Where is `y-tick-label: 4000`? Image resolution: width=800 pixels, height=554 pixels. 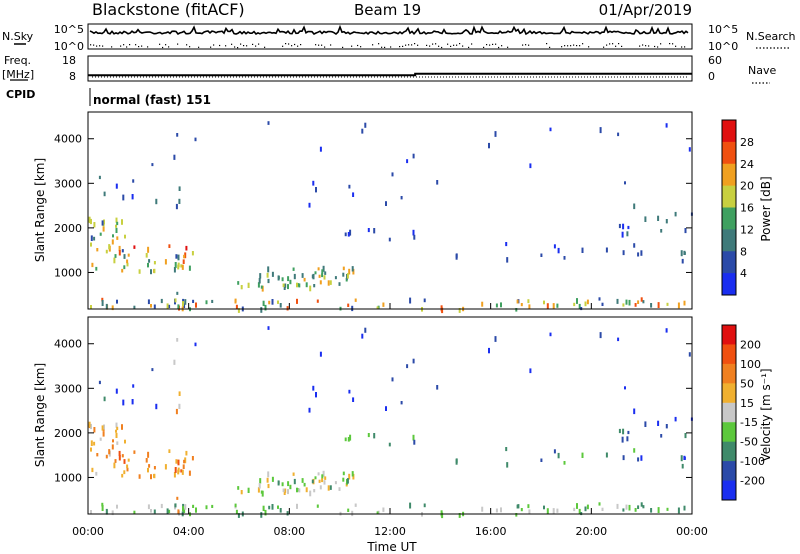
y-tick-label: 4000 is located at coordinates (68, 344).